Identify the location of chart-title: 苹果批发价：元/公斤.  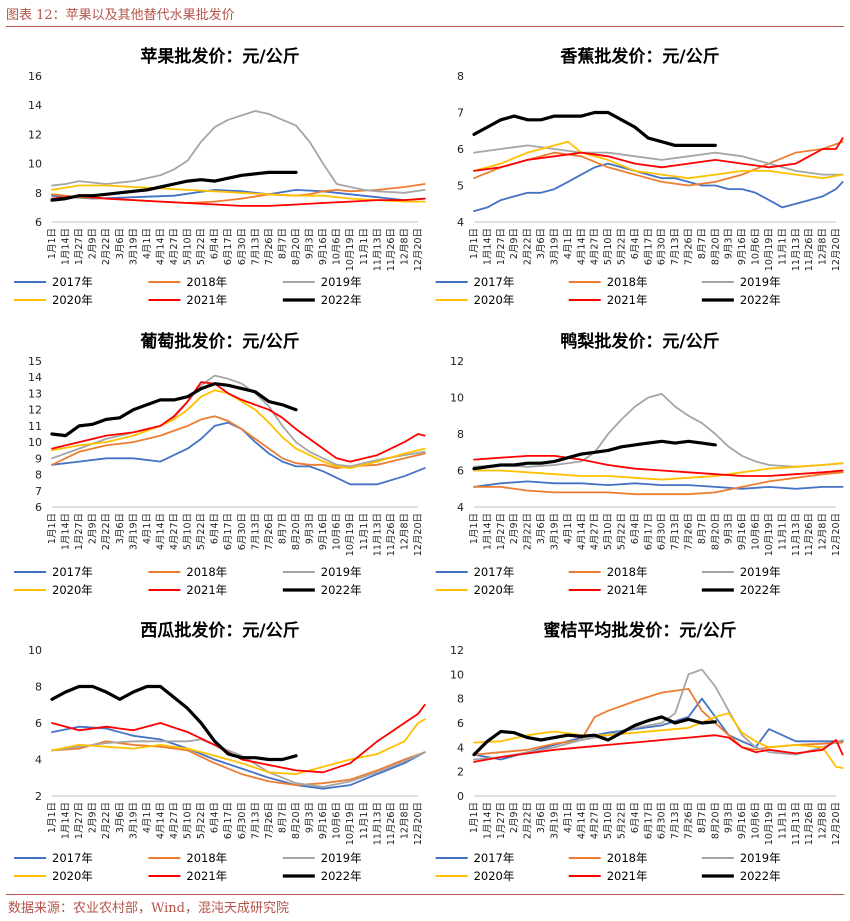
(219, 56).